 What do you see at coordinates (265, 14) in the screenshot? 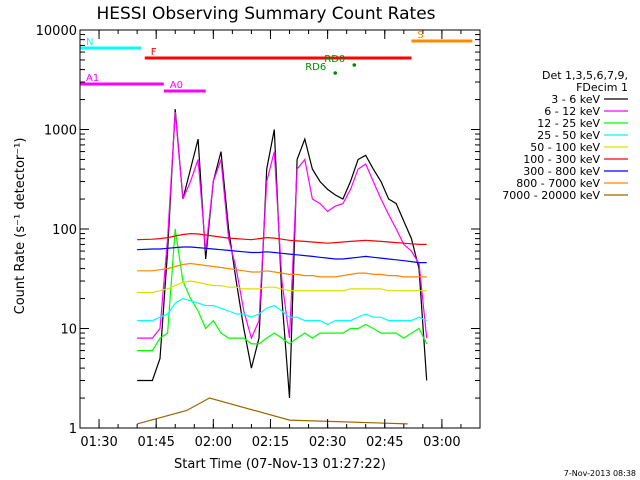
I see `chart-title: HESSI Observing Summary Count Rates` at bounding box center [265, 14].